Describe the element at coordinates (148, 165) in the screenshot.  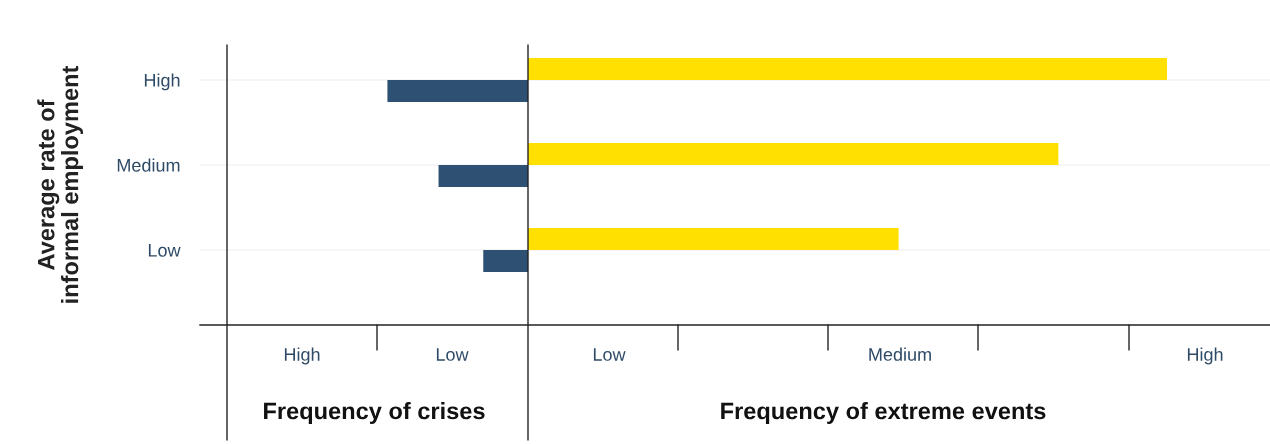
I see `y-tick-label: Medium` at that location.